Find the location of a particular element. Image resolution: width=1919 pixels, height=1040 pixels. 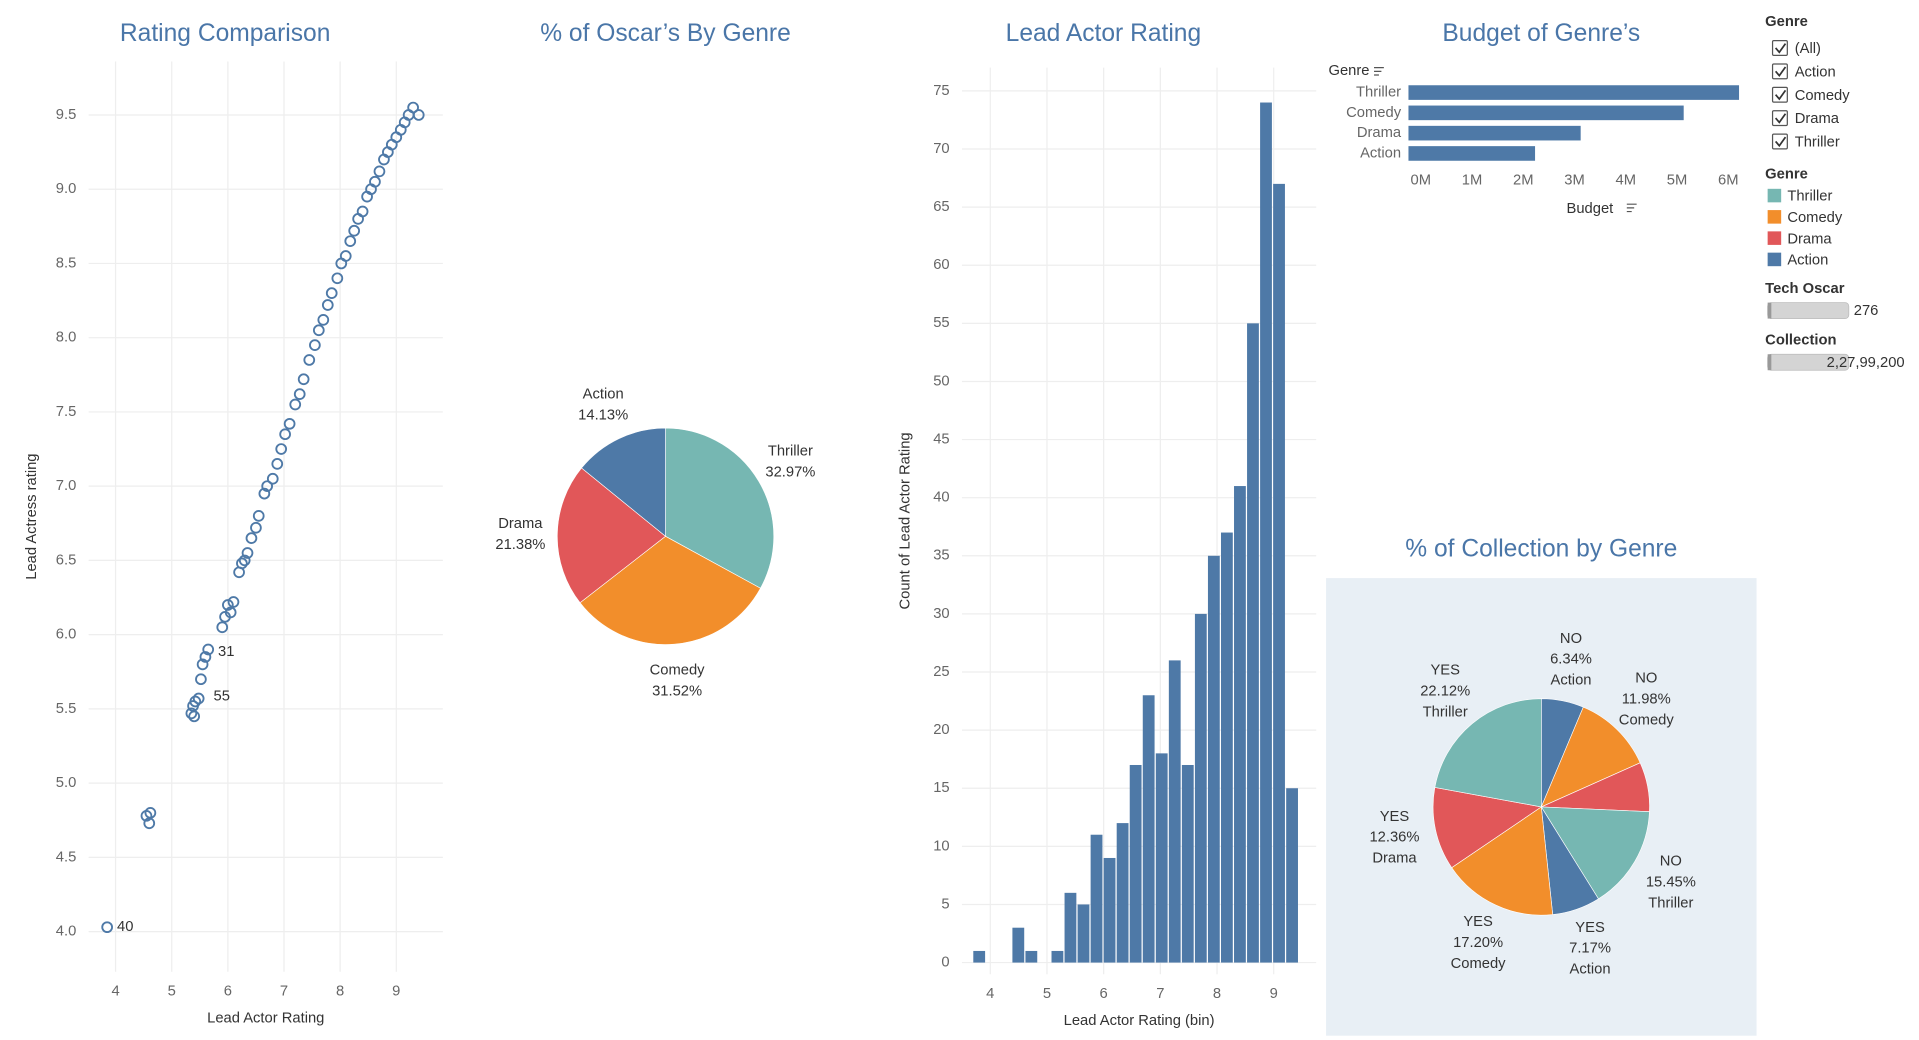

filter-option: Thriller is located at coordinates (1817, 143).